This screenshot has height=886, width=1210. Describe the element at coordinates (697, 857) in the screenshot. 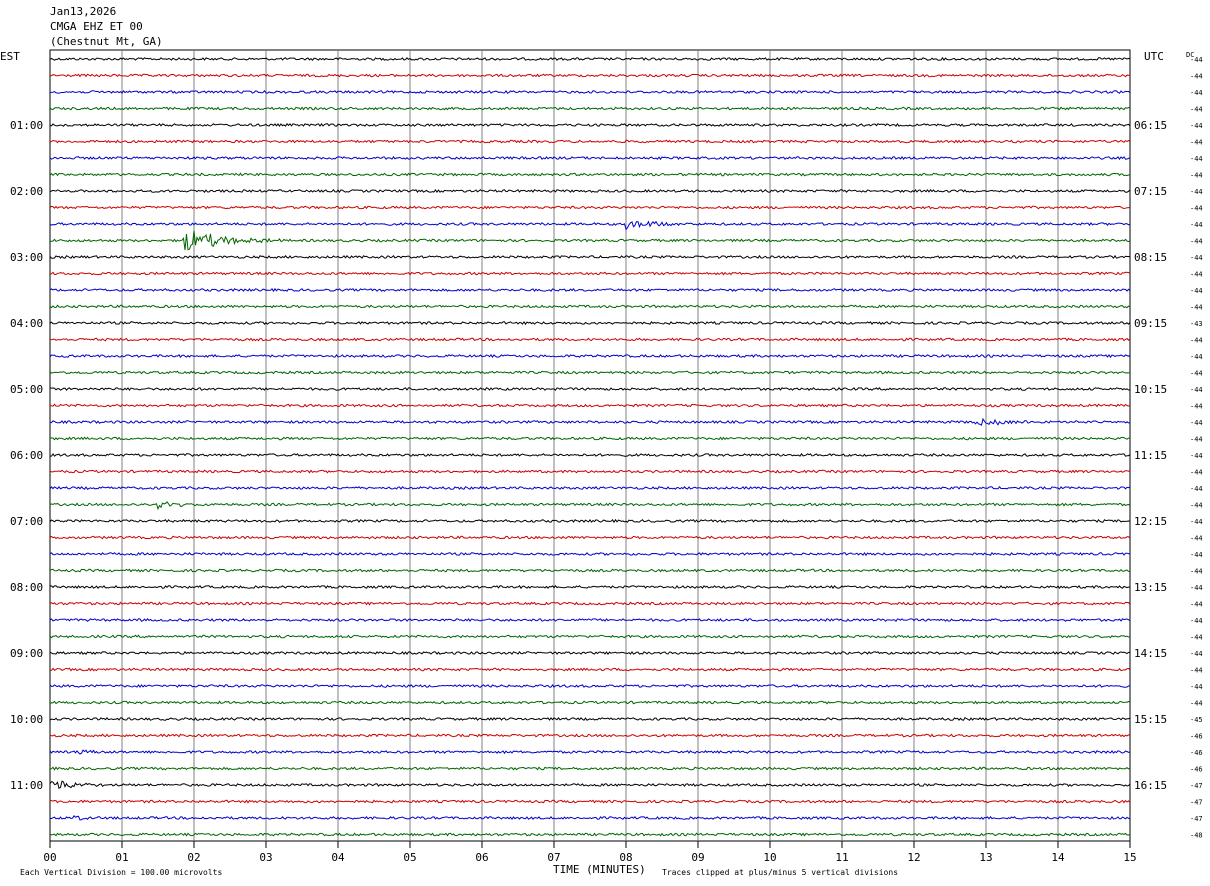

I see `x-tick-label: 09` at that location.